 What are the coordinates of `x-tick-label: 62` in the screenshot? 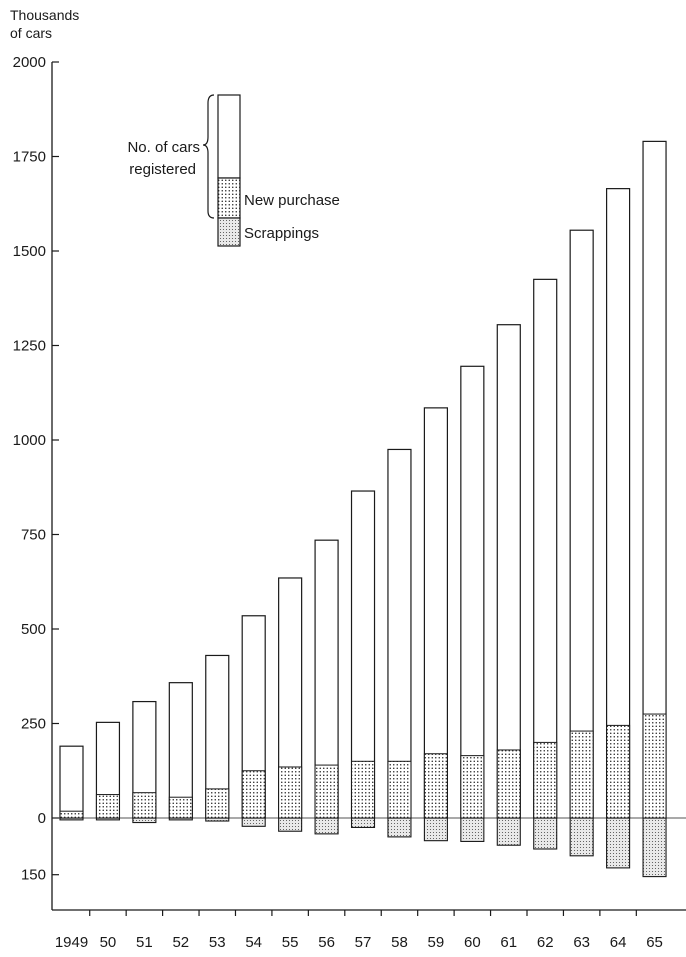 It's located at (545, 942).